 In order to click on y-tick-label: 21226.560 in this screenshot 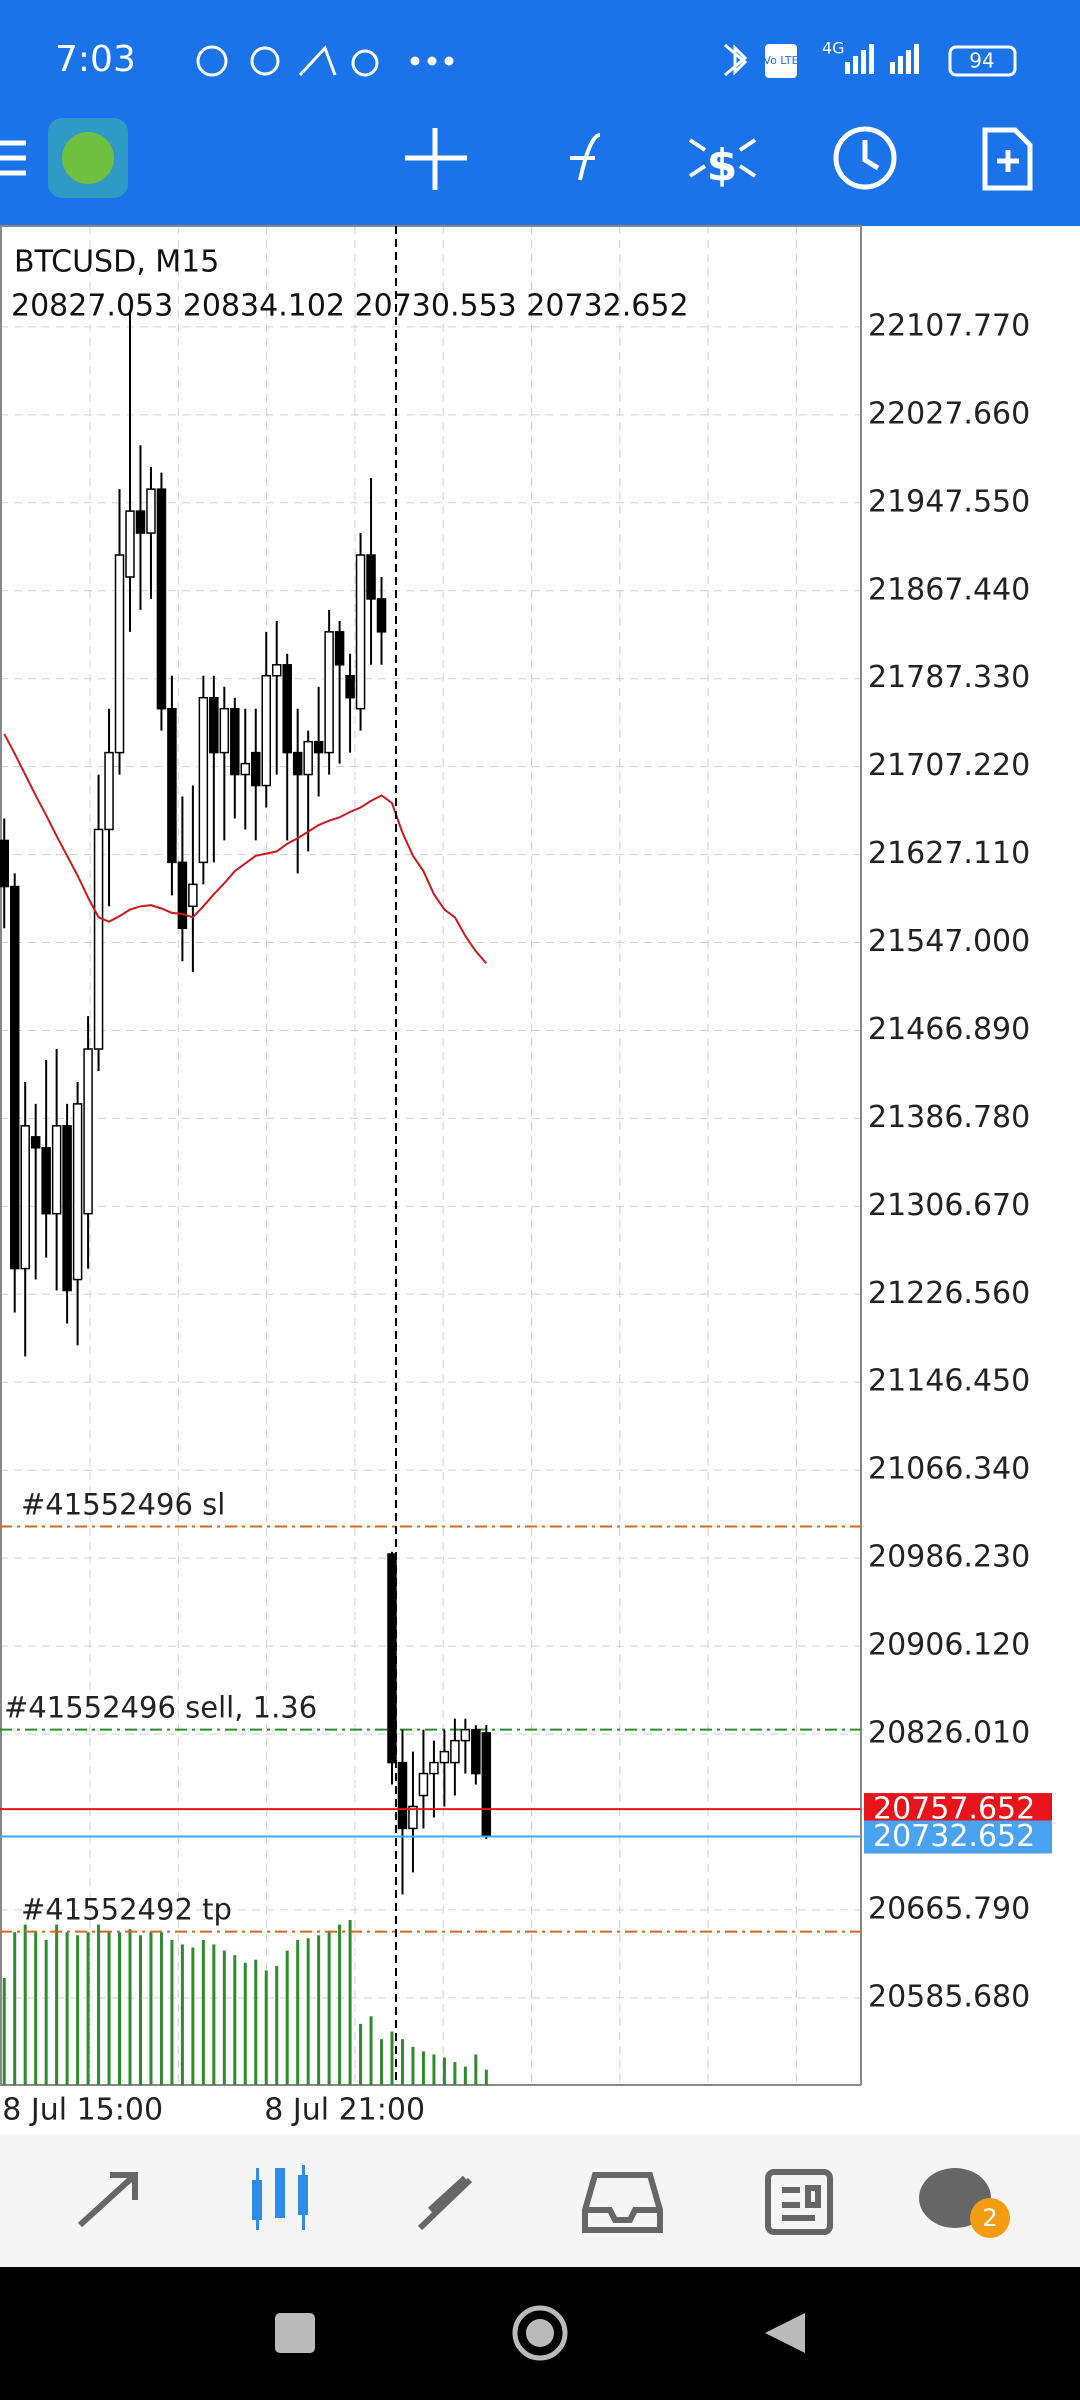, I will do `click(949, 1293)`.